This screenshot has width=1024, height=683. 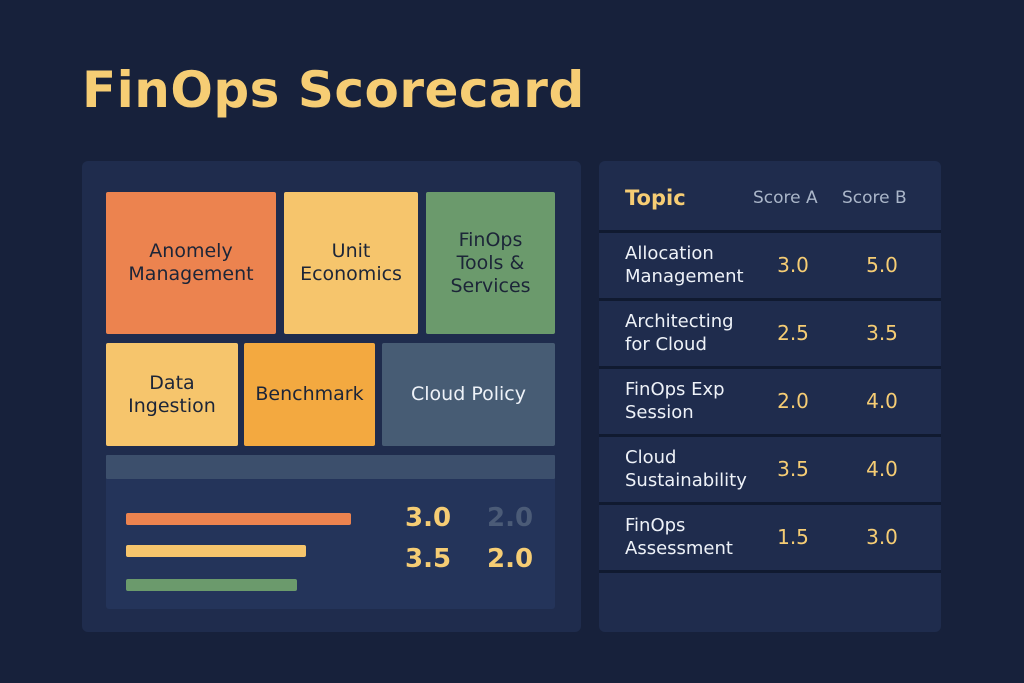 What do you see at coordinates (330, 544) in the screenshot?
I see `score-summary: 3.0 2.0 3.5 2.0` at bounding box center [330, 544].